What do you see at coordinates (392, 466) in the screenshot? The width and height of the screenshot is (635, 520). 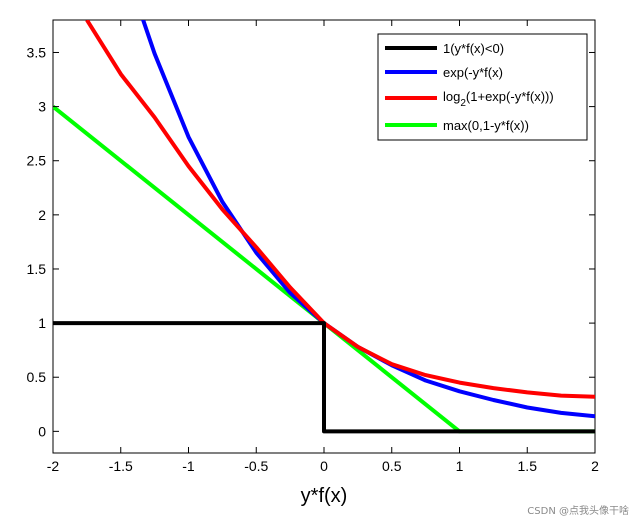 I see `x-tick-label: 0.5` at bounding box center [392, 466].